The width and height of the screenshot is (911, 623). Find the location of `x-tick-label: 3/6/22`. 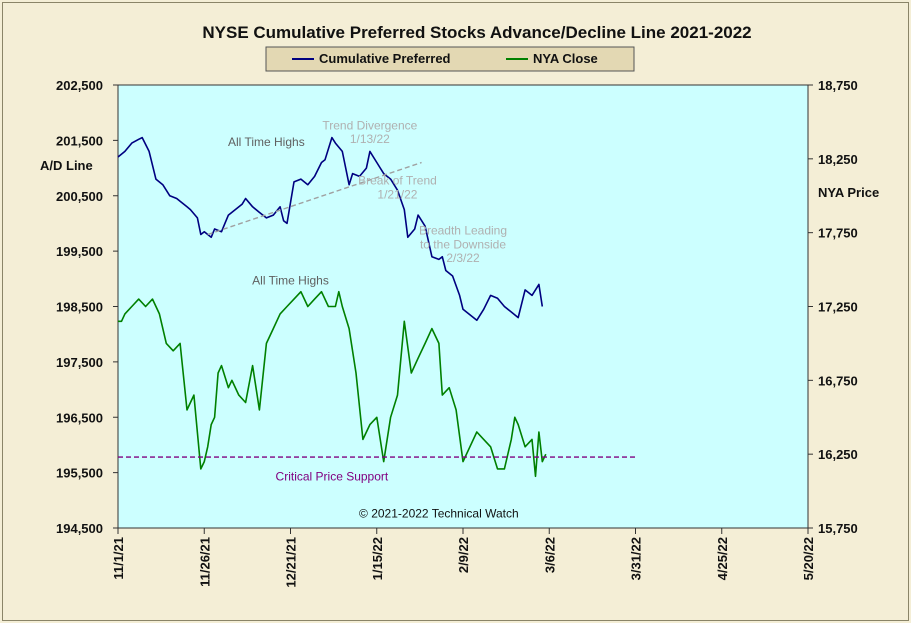

x-tick-label: 3/6/22 is located at coordinates (549, 555).